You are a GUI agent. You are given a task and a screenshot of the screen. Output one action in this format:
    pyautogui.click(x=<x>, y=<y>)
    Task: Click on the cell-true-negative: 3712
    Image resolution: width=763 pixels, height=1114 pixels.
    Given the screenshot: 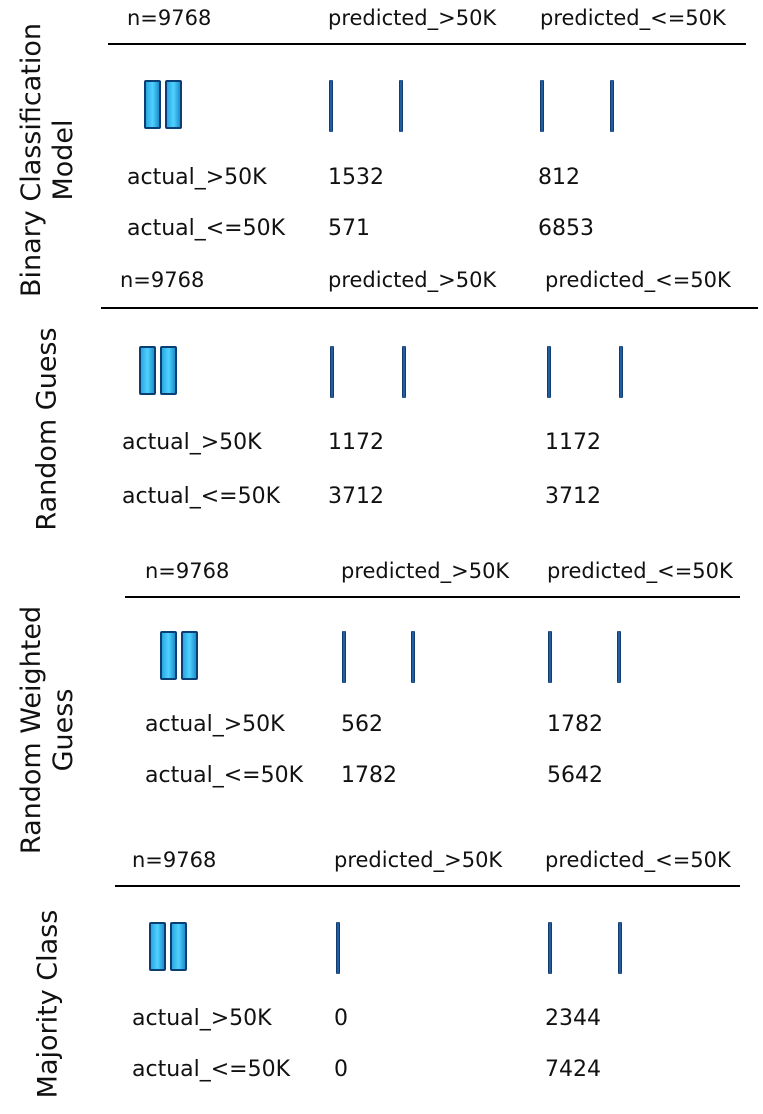 What is the action you would take?
    pyautogui.click(x=573, y=496)
    